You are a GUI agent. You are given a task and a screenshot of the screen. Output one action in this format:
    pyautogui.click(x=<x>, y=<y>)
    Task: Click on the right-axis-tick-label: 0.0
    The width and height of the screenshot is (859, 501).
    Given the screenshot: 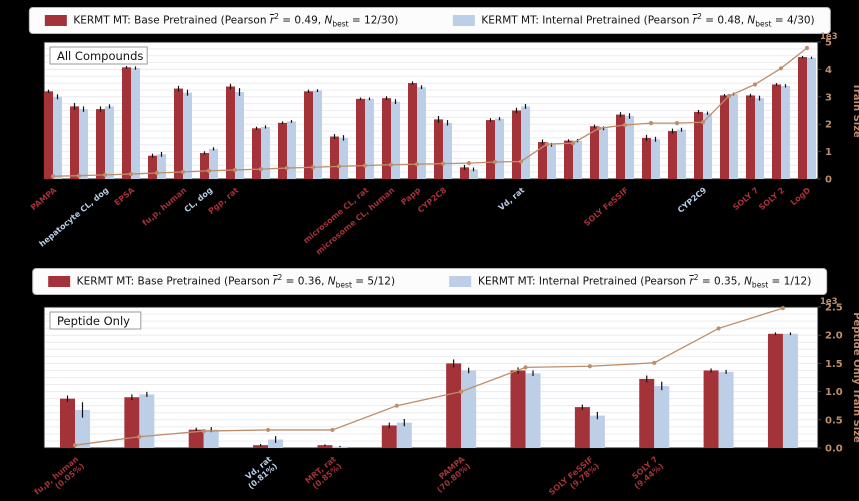 What is the action you would take?
    pyautogui.click(x=834, y=449)
    